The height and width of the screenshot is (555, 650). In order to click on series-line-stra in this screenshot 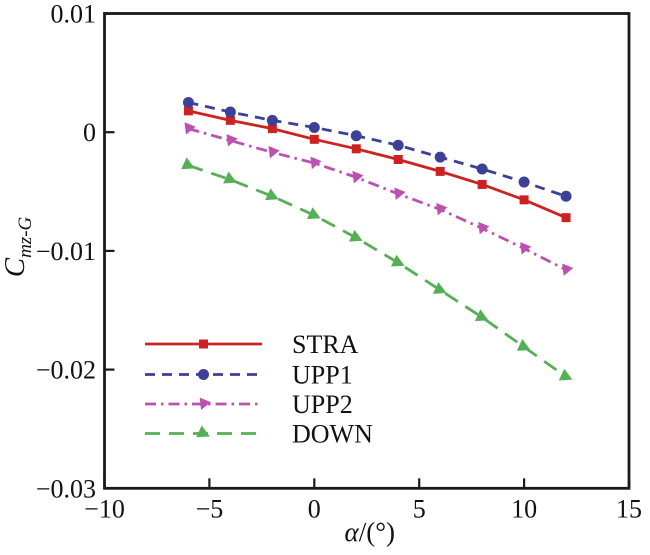, I will do `click(377, 164)`.